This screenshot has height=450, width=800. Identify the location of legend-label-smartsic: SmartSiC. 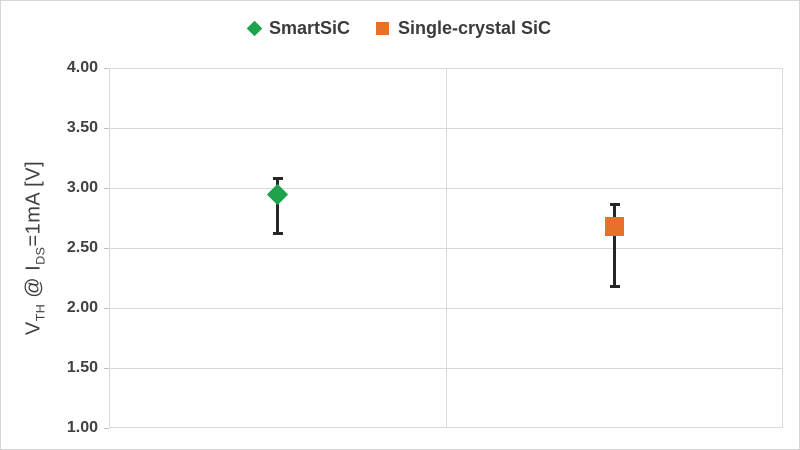
(309, 27).